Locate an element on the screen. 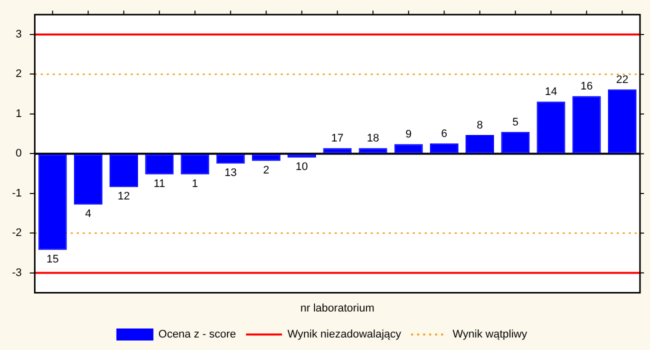 This screenshot has width=650, height=350. x-tick-label: 15 is located at coordinates (52, 259).